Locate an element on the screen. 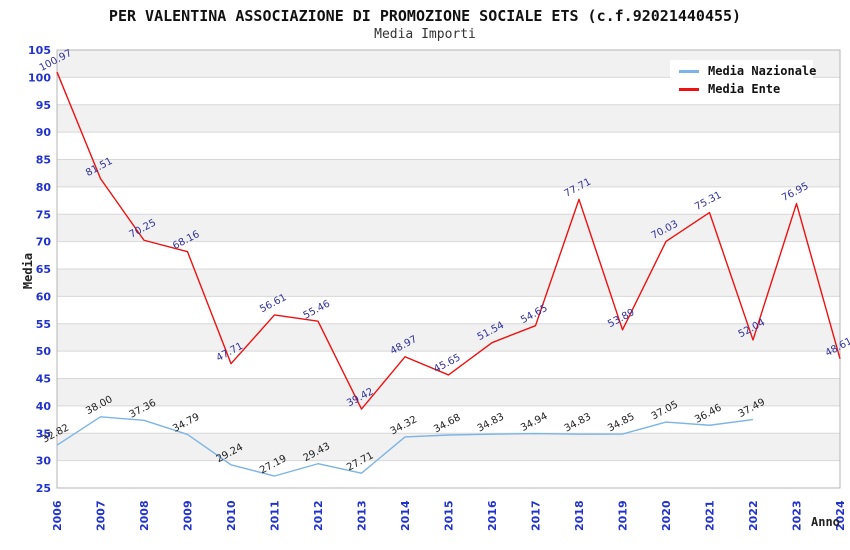  y-axis-tick-label: 105 is located at coordinates (39, 50).